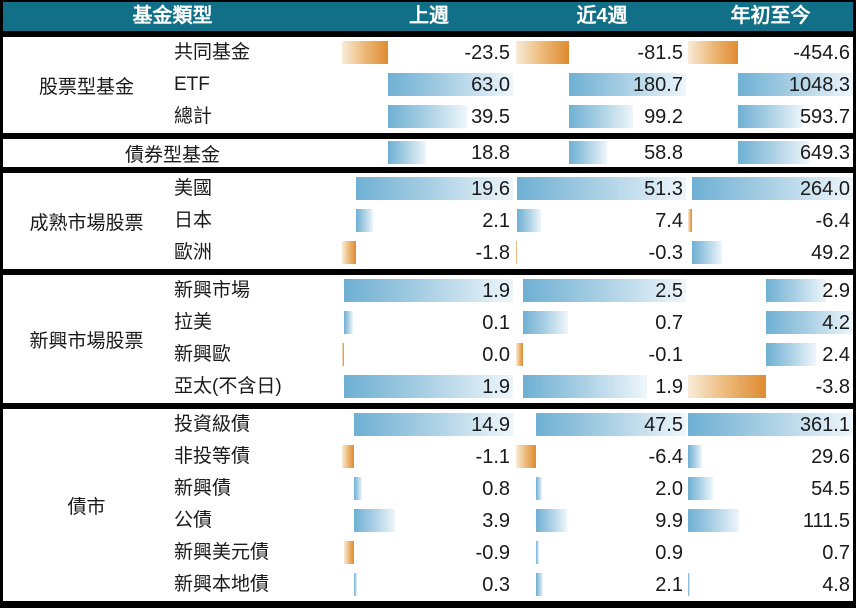 This screenshot has height=608, width=856. I want to click on value-cell: 3.9, so click(427, 521).